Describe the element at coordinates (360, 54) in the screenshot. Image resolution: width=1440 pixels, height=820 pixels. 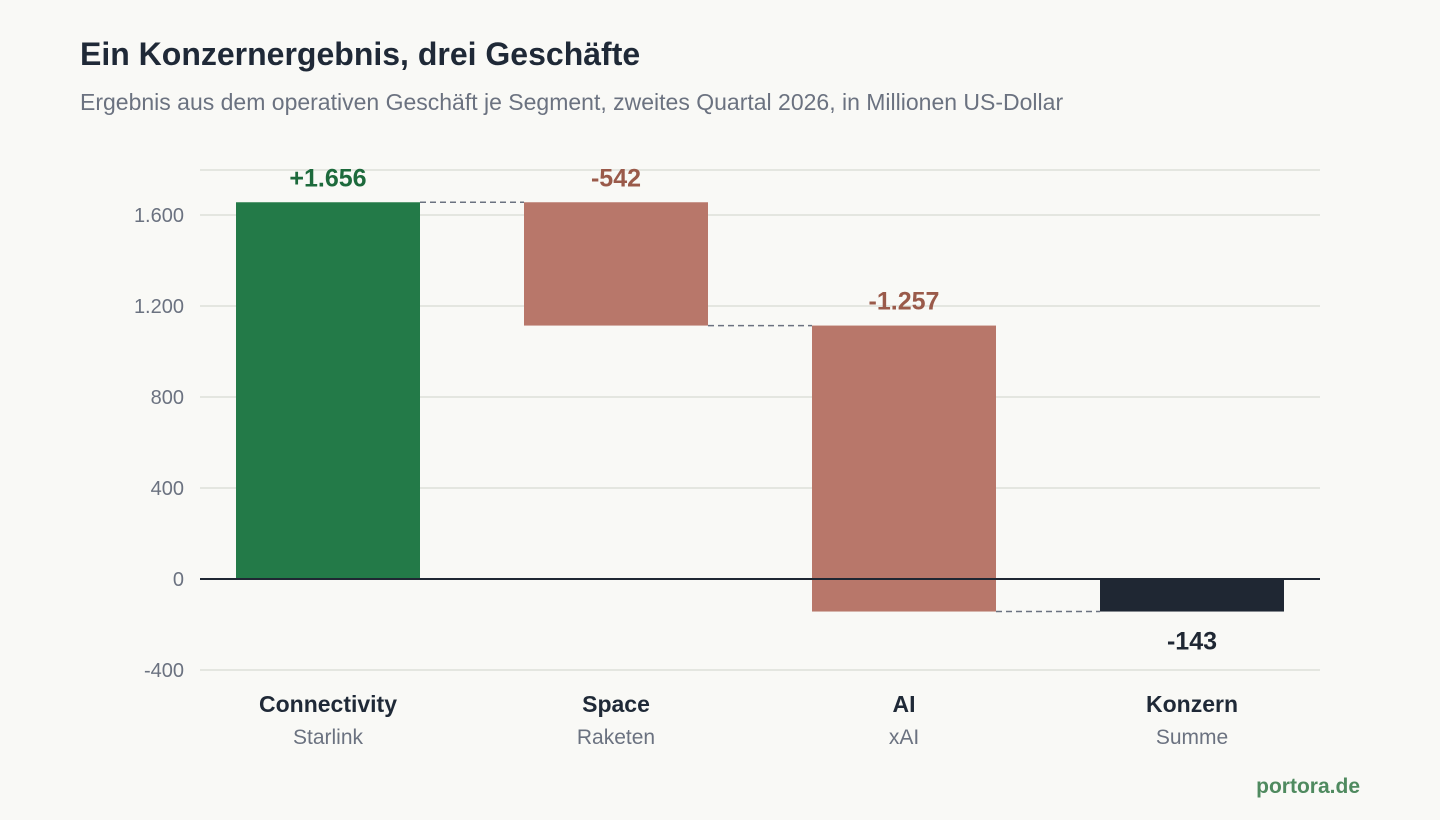
I see `chart-title: Ein Konzernergebnis, drei Geschäfte` at that location.